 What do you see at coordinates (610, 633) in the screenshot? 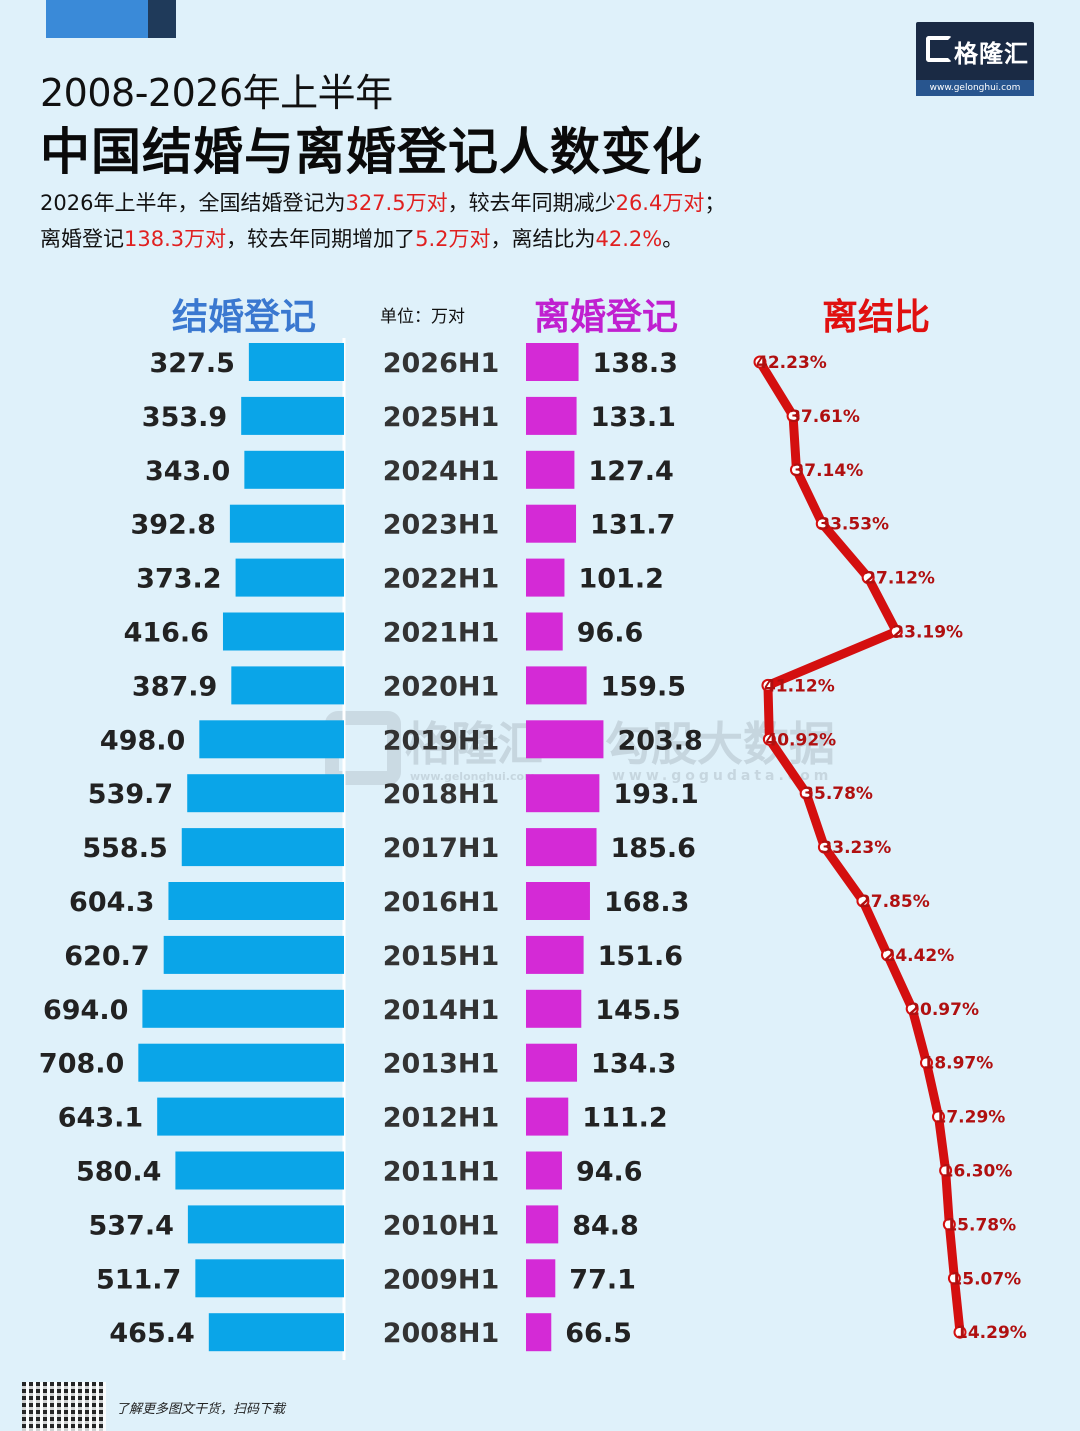
I see `divorce-value-label: 96.6` at bounding box center [610, 633].